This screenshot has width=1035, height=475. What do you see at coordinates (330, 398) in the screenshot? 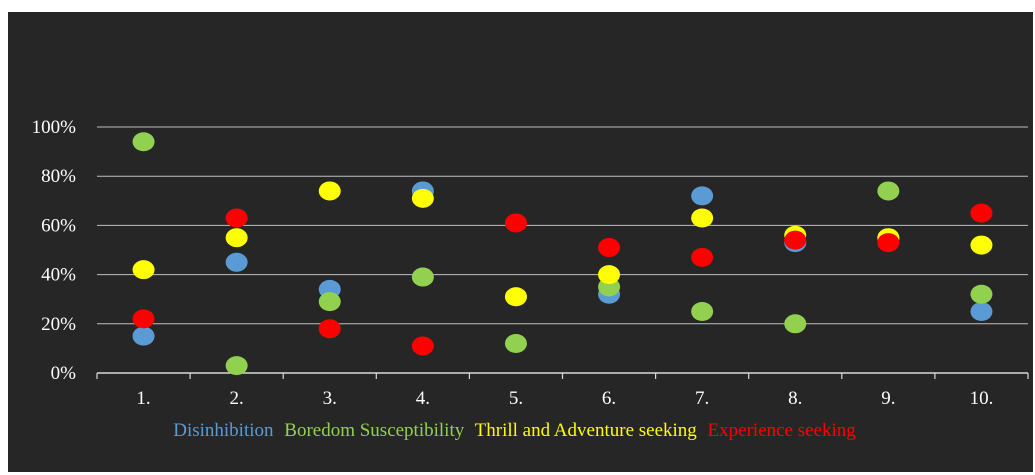
I see `x-tick-label: 3.` at bounding box center [330, 398].